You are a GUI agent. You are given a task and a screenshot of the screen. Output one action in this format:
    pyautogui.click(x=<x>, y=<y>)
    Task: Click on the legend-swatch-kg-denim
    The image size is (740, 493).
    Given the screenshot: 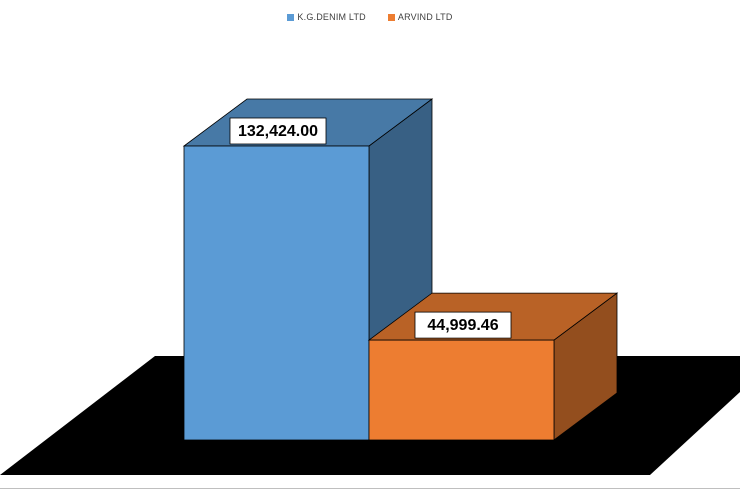 What is the action you would take?
    pyautogui.click(x=291, y=17)
    